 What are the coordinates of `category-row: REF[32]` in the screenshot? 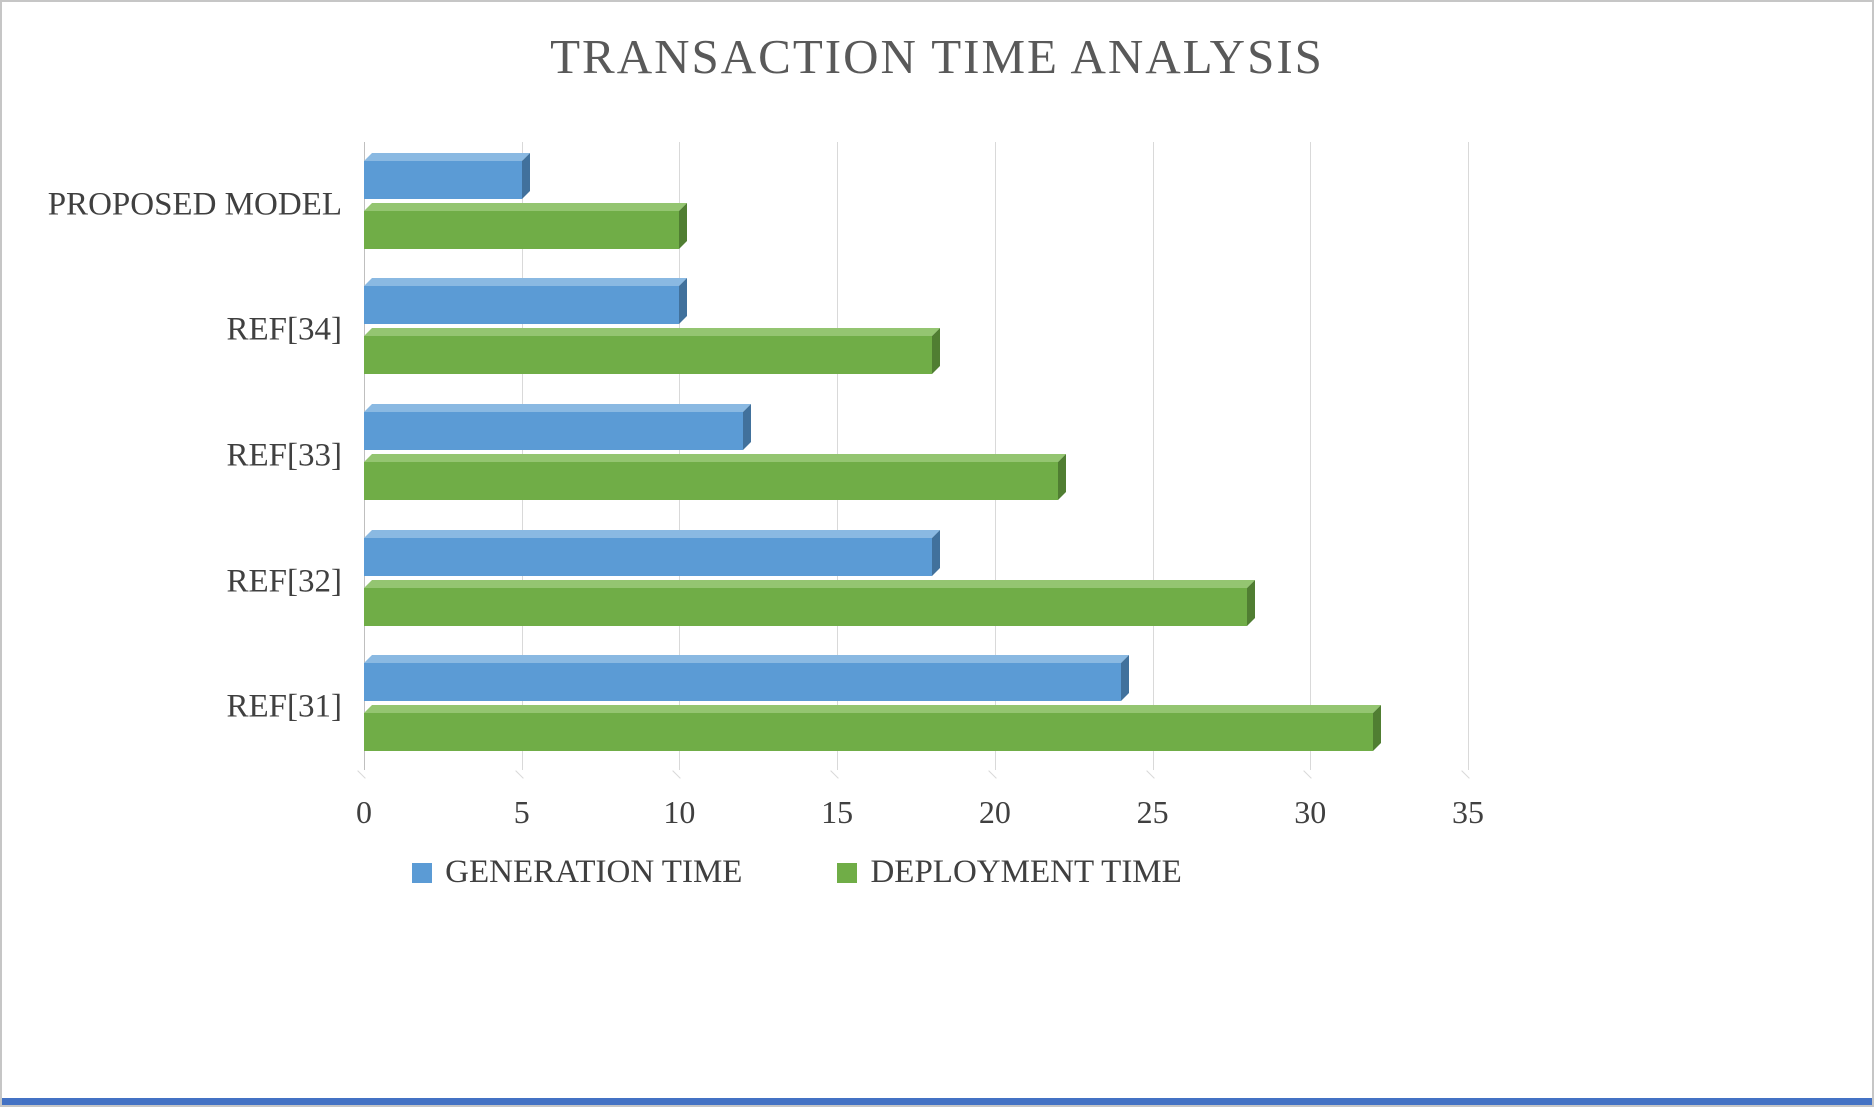 It's located at (847, 582).